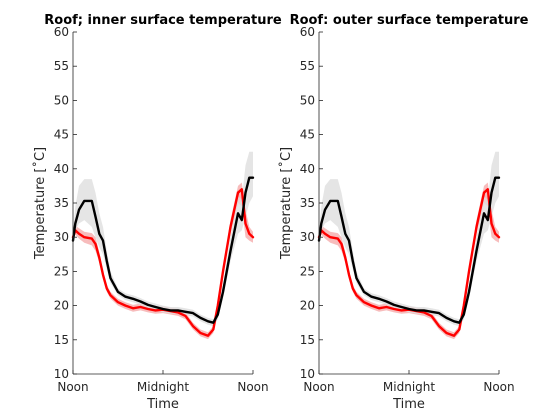  Describe the element at coordinates (163, 20) in the screenshot. I see `chart-title: Roof; inner surface temperature` at that location.